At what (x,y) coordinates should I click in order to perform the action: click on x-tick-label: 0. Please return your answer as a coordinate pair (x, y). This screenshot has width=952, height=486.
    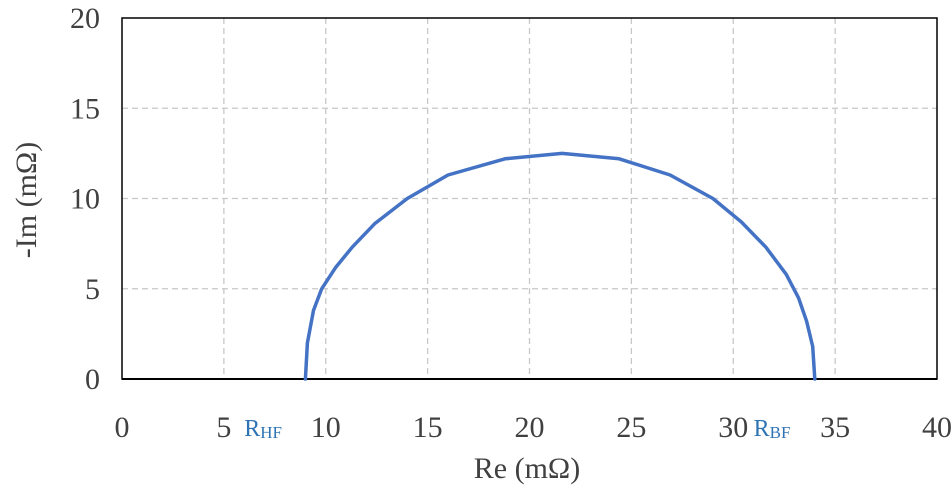
    Looking at the image, I should click on (122, 427).